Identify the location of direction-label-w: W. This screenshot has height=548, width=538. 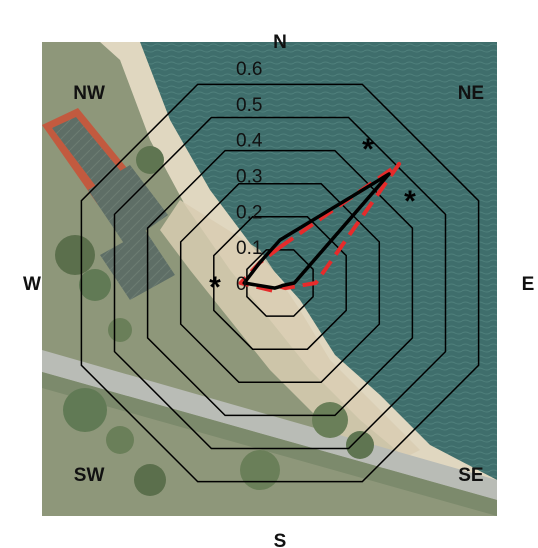
(32, 284).